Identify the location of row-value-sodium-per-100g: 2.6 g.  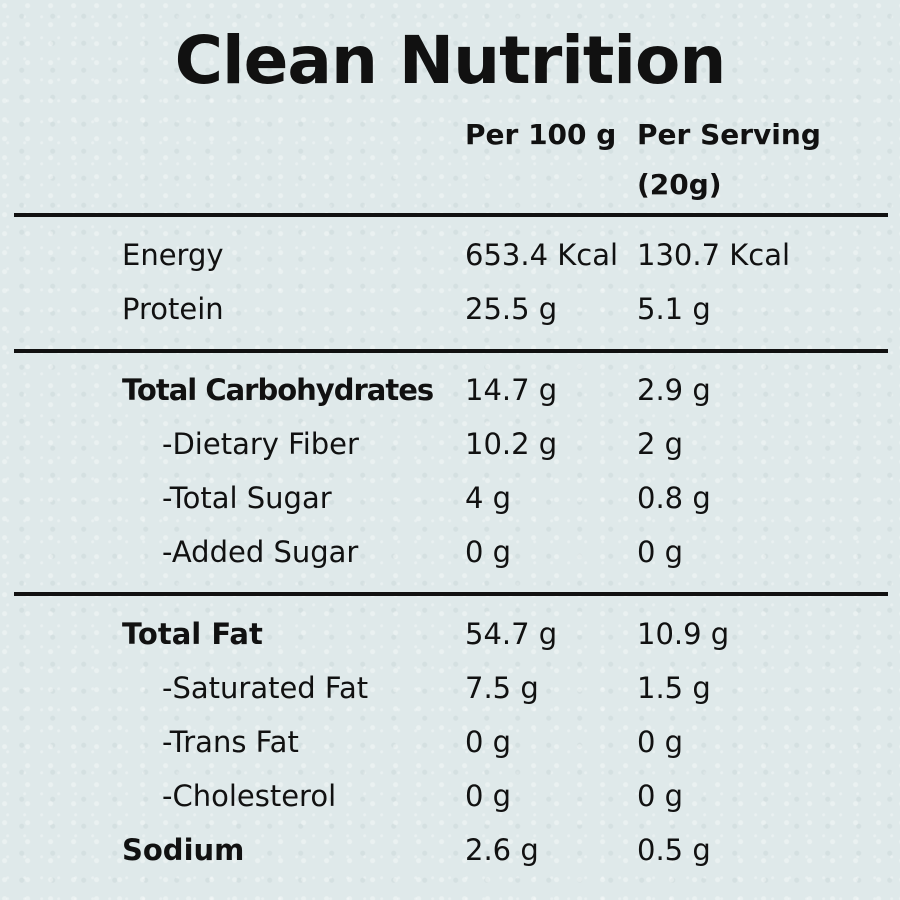
(502, 850).